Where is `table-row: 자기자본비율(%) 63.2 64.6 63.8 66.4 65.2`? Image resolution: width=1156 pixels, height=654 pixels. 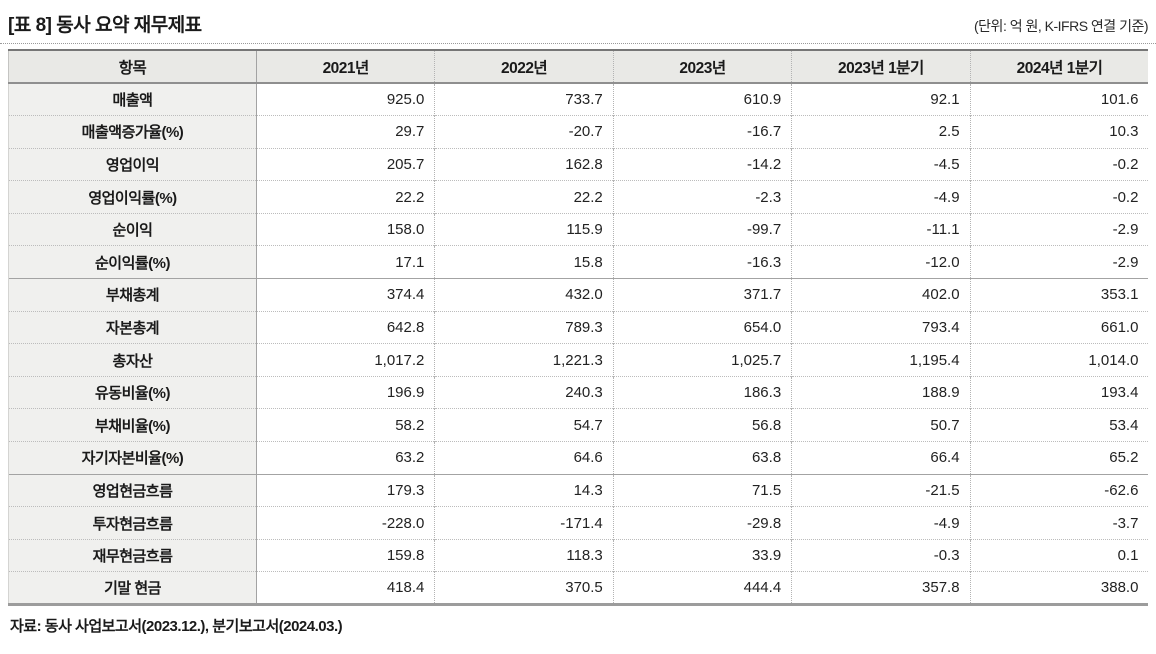
table-row: 자기자본비율(%) 63.2 64.6 63.8 66.4 65.2 is located at coordinates (578, 458).